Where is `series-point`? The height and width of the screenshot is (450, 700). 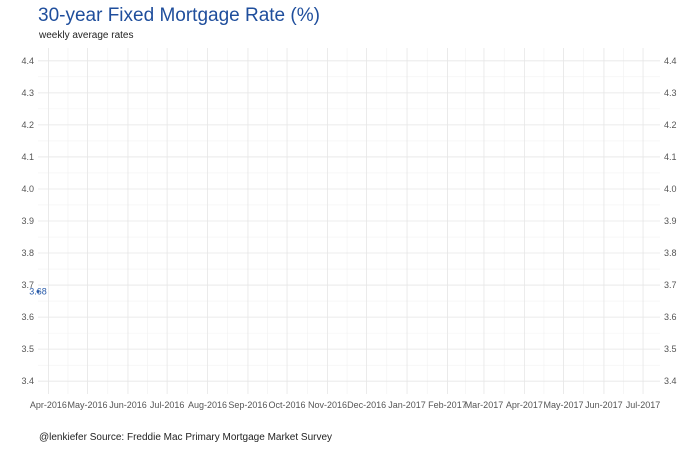
series-point is located at coordinates (38, 291).